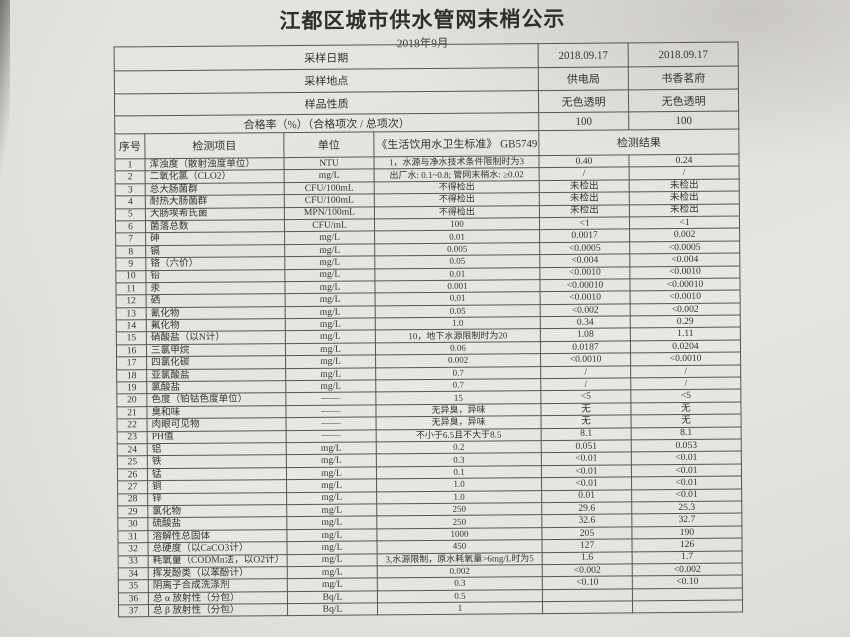 Image resolution: width=850 pixels, height=637 pixels. What do you see at coordinates (329, 213) in the screenshot?
I see `cell-unit: MPN/100mL` at bounding box center [329, 213].